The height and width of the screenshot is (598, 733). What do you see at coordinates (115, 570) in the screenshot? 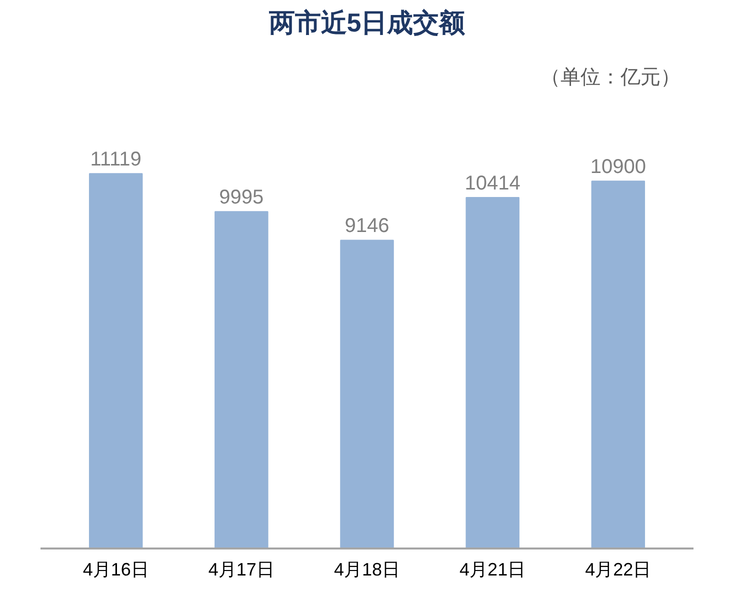
I see `x-tick-label: 4月16日` at bounding box center [115, 570].